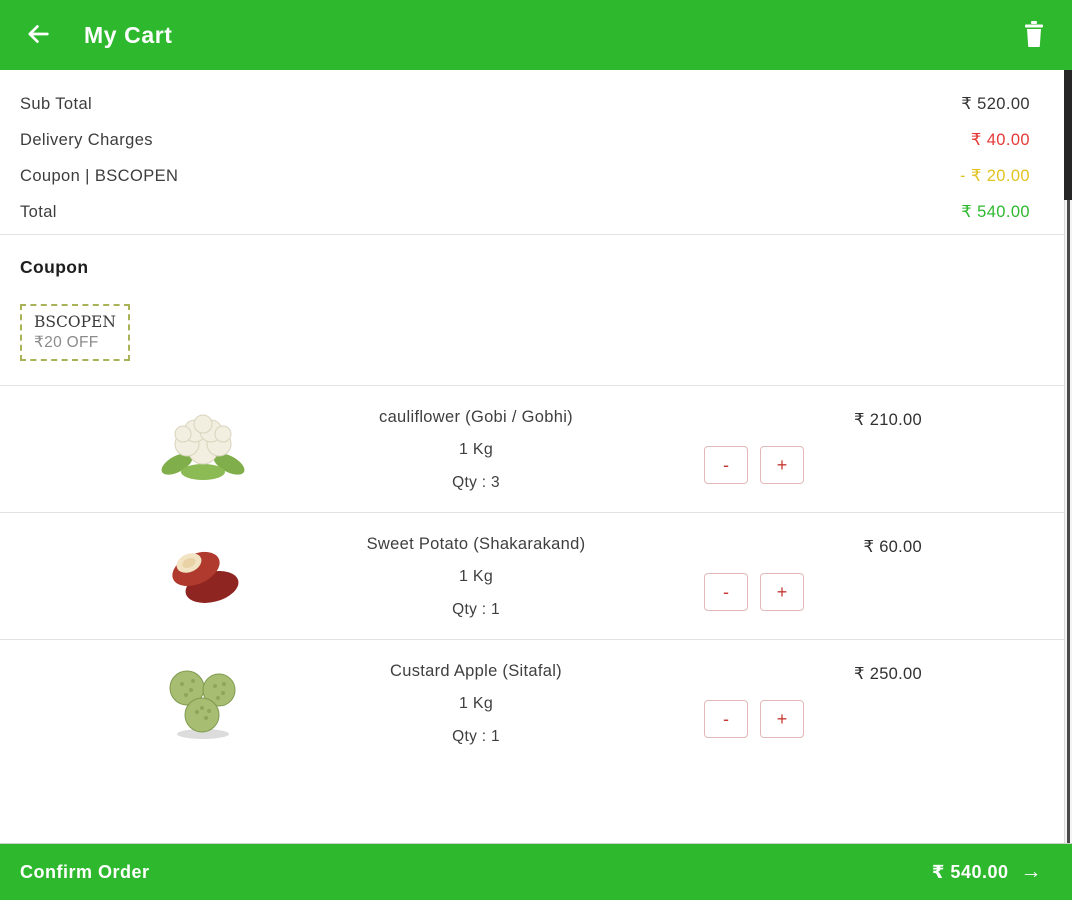  Describe the element at coordinates (994, 176) in the screenshot. I see `coupon-row-value: - ₹ 20.00` at that location.